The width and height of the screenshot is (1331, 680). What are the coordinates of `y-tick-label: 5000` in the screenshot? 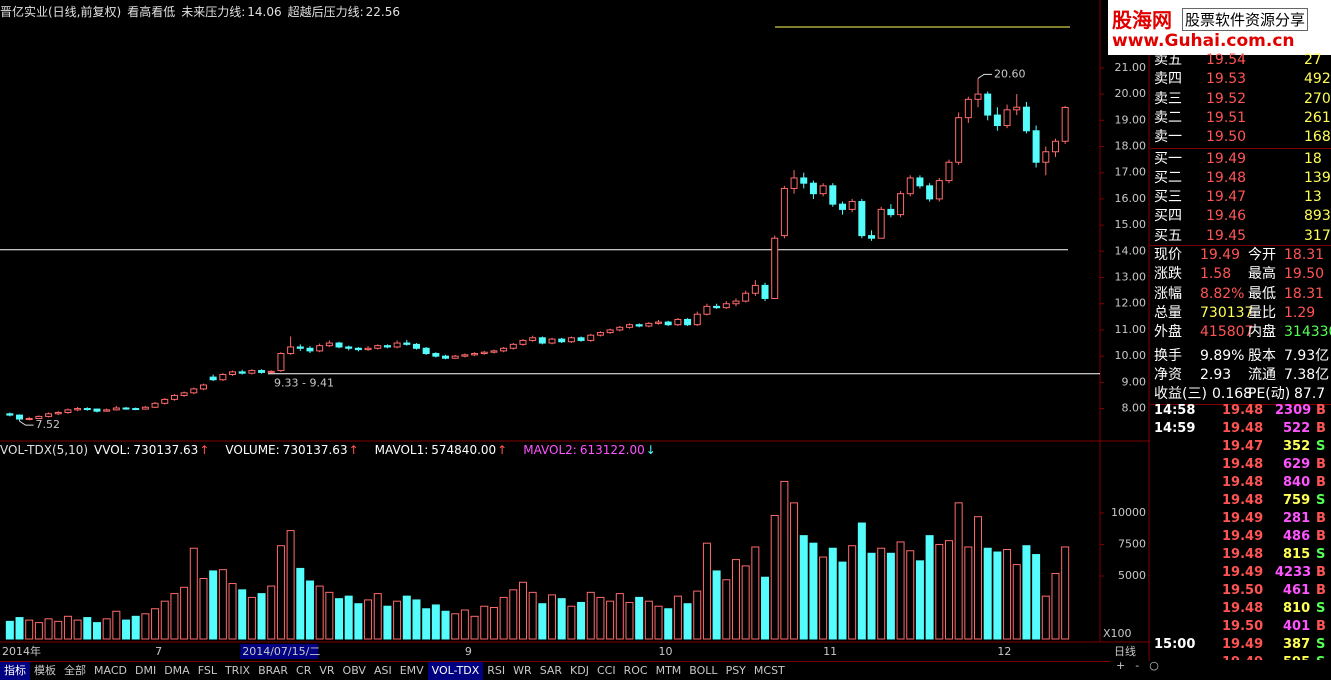 It's located at (1132, 575).